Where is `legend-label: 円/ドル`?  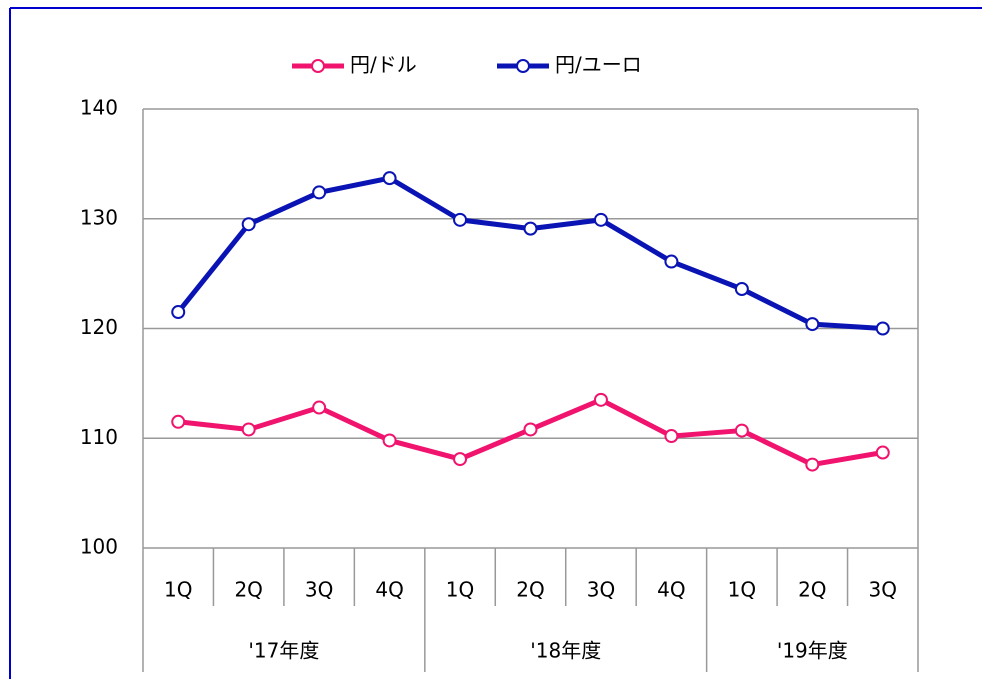
legend-label: 円/ドル is located at coordinates (383, 65).